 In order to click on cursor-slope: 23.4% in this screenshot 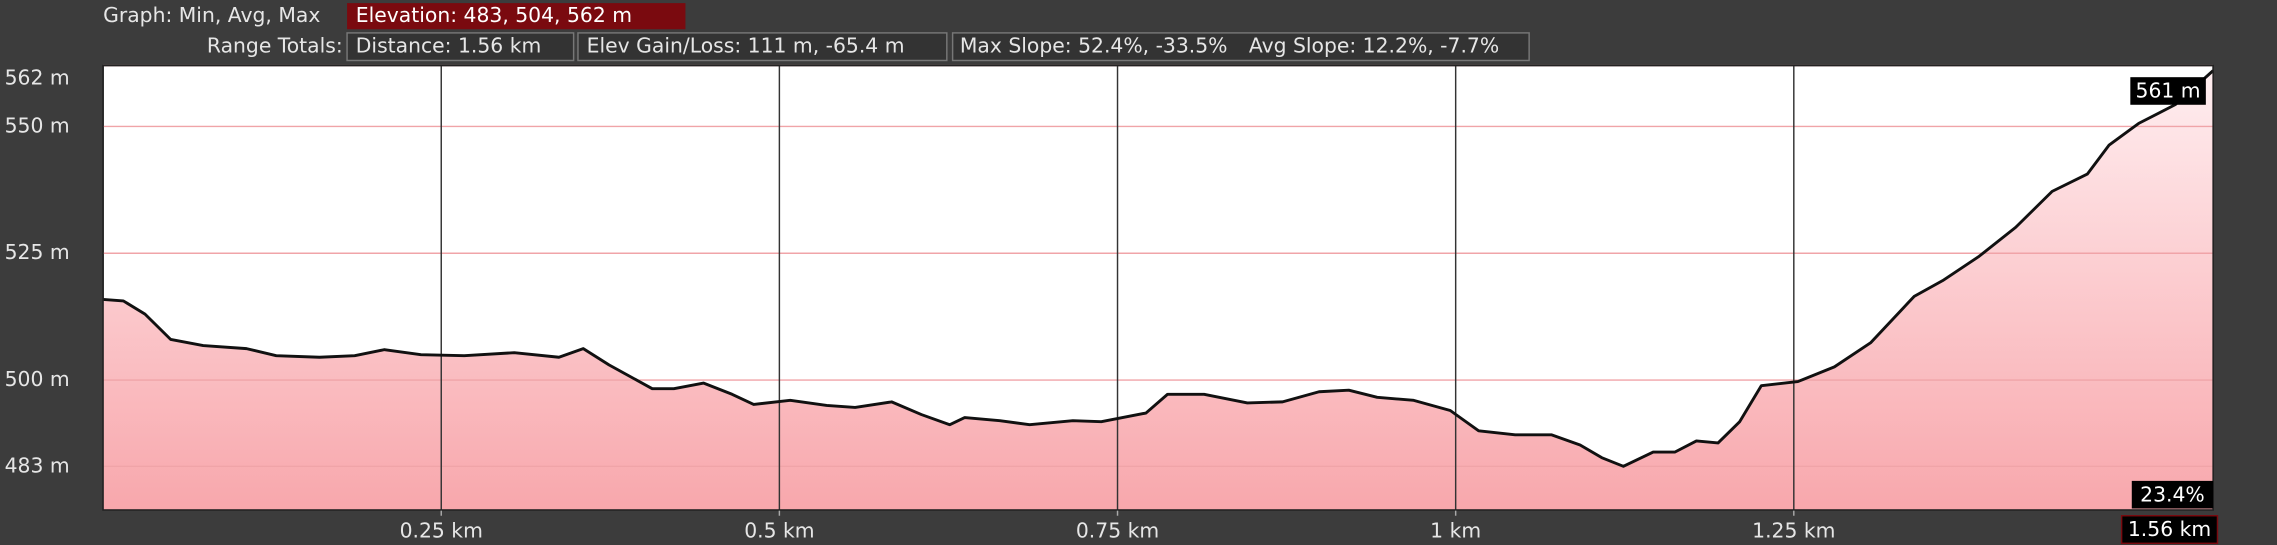, I will do `click(2172, 494)`.